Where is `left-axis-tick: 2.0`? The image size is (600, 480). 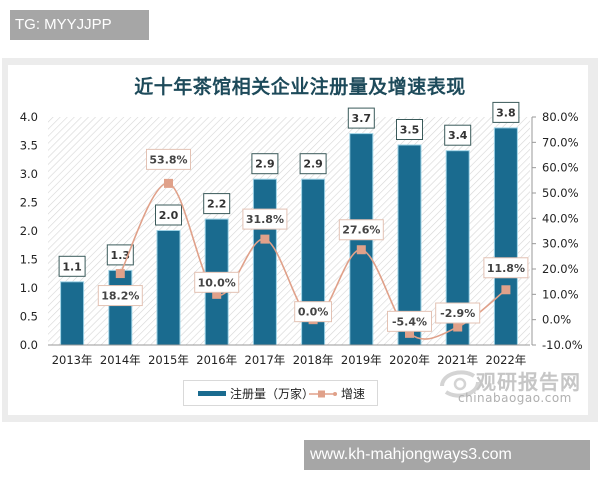
left-axis-tick: 2.0 is located at coordinates (29, 231).